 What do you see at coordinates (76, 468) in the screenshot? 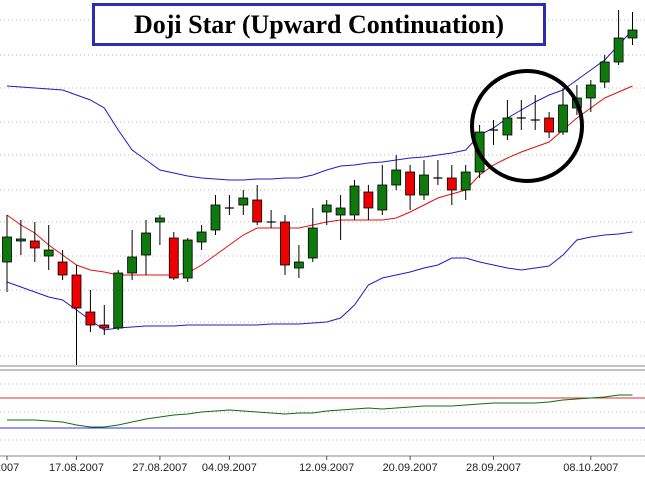
I see `x-tick-label: 17.08.2007` at bounding box center [76, 468].